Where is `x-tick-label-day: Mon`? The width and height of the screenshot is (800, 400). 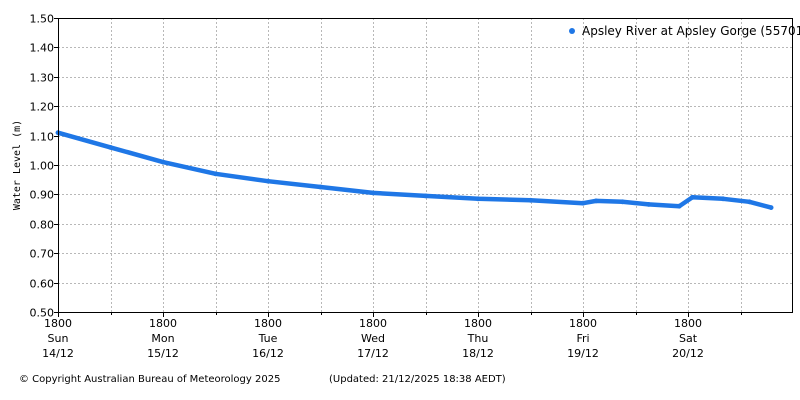
x-tick-label-day: Mon is located at coordinates (162, 338).